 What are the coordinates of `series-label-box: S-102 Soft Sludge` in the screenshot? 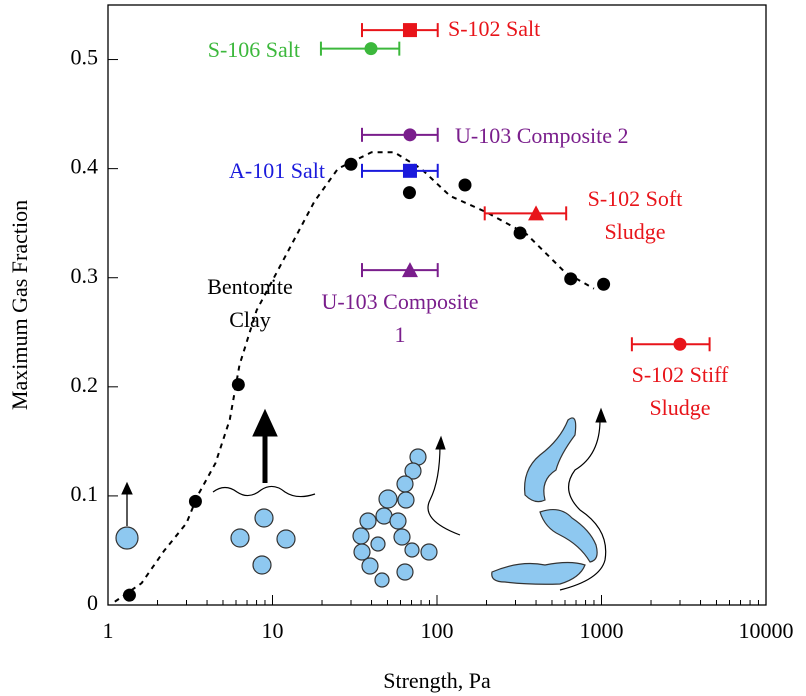 It's located at (635, 215).